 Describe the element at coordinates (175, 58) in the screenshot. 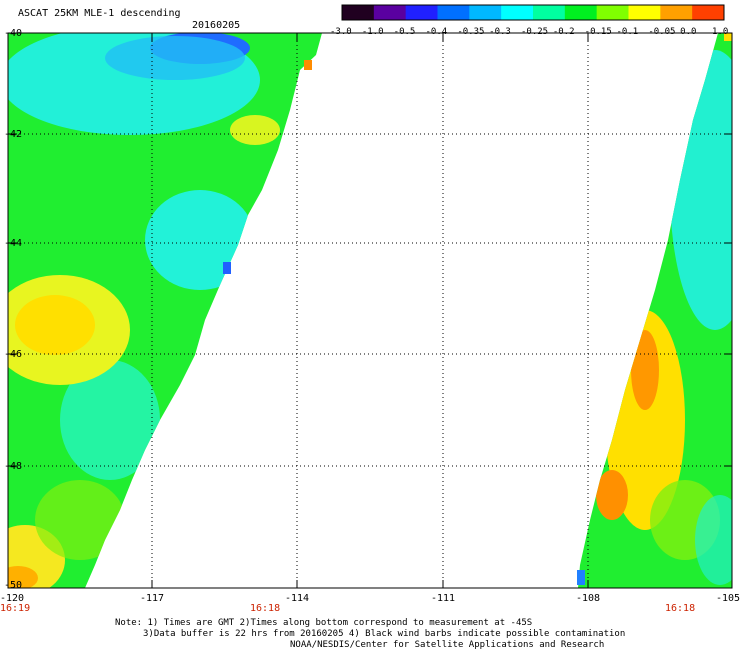

I see `left-swath-lightblue-patch` at that location.